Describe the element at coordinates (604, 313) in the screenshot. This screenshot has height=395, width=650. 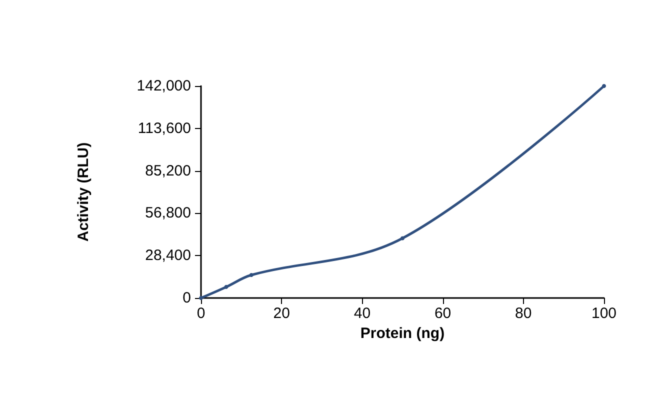
I see `x-tick-label: 100` at that location.